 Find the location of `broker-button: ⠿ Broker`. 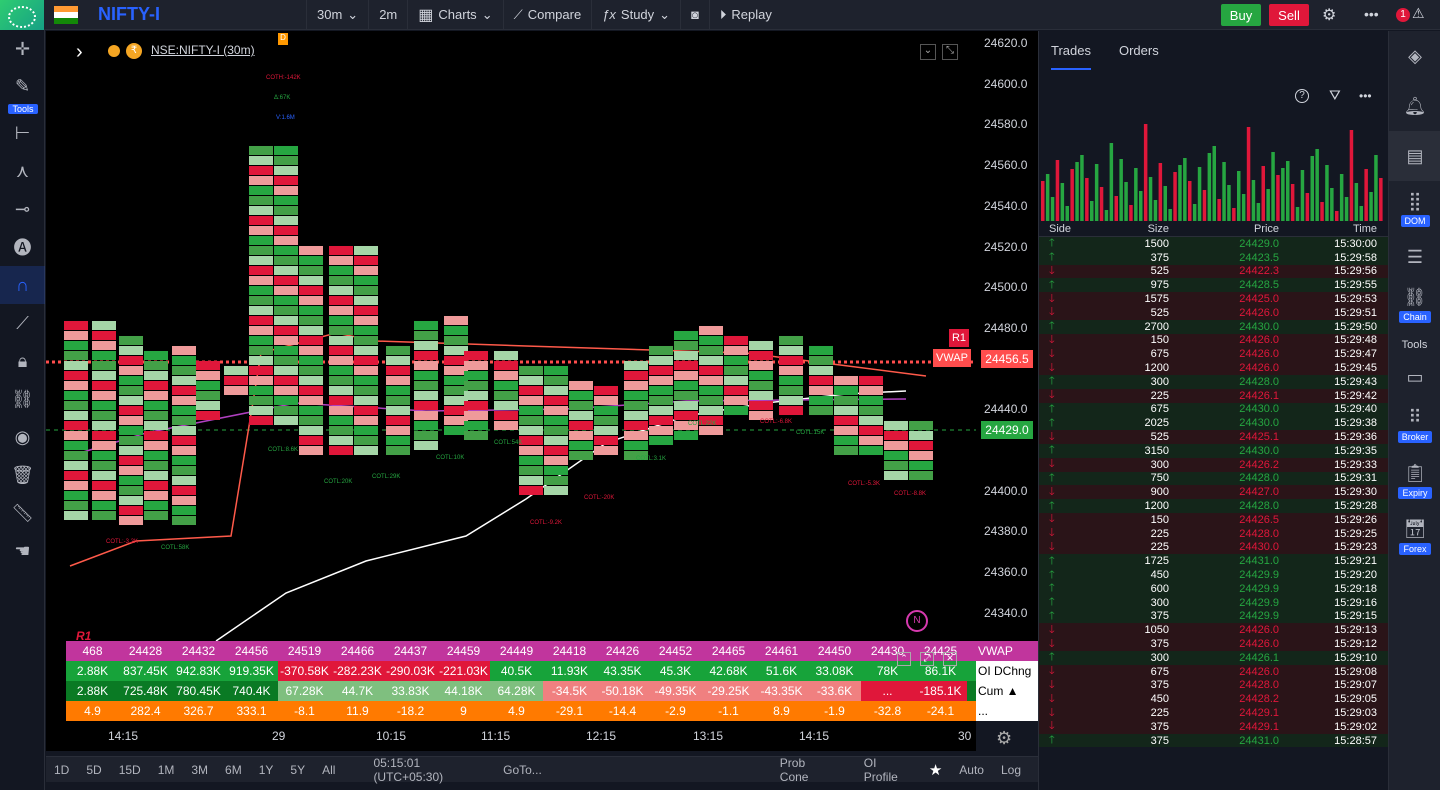

broker-button: ⠿ Broker is located at coordinates (1414, 425).